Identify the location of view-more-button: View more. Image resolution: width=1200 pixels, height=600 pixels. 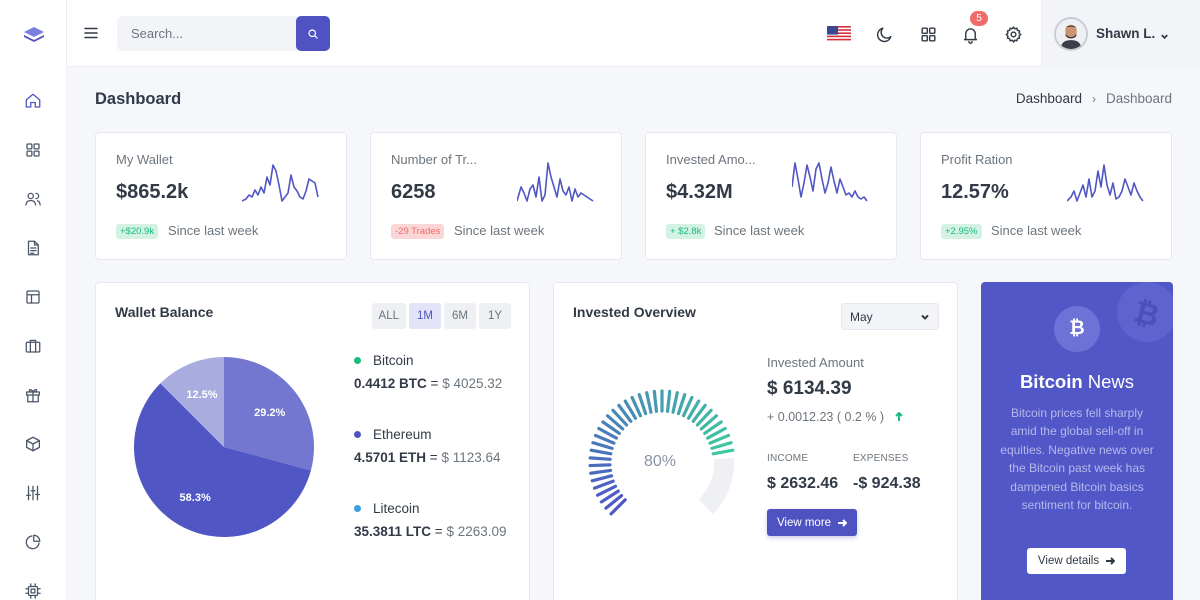
(812, 522).